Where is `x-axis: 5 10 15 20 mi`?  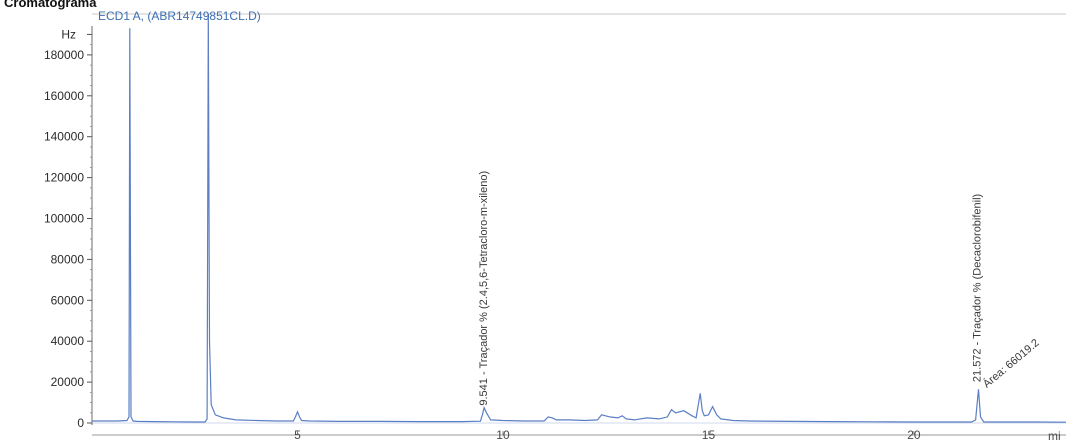 x-axis: 5 10 15 20 mi is located at coordinates (677, 434).